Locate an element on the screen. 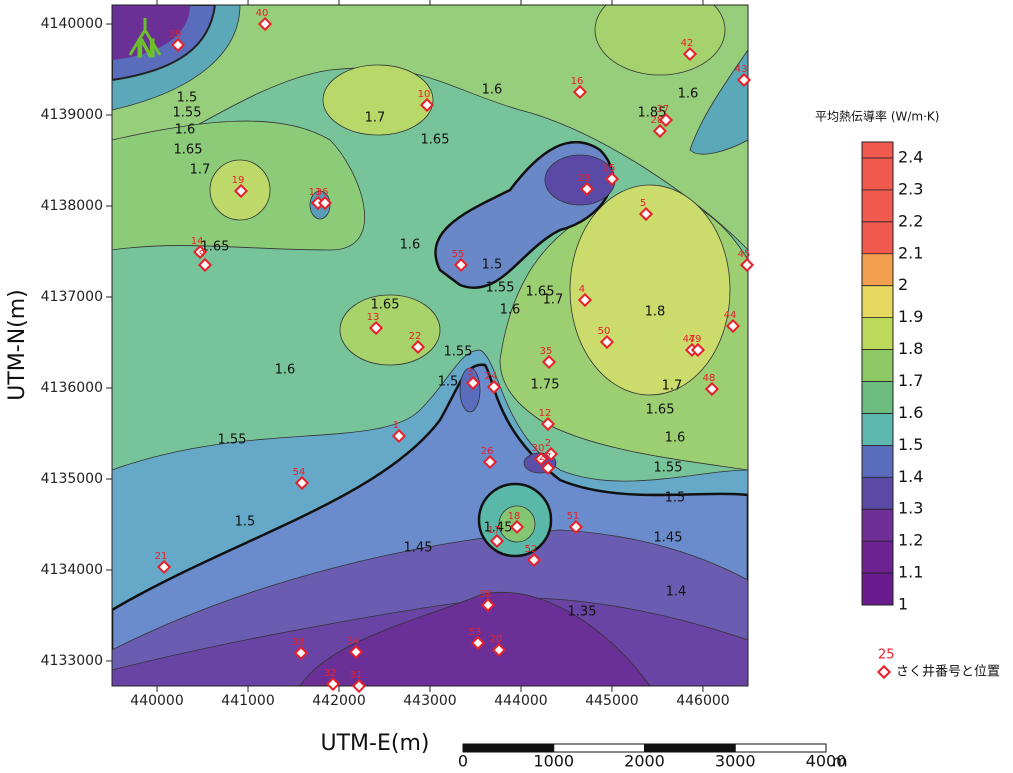  x-tick-label: 444000 is located at coordinates (520, 701).